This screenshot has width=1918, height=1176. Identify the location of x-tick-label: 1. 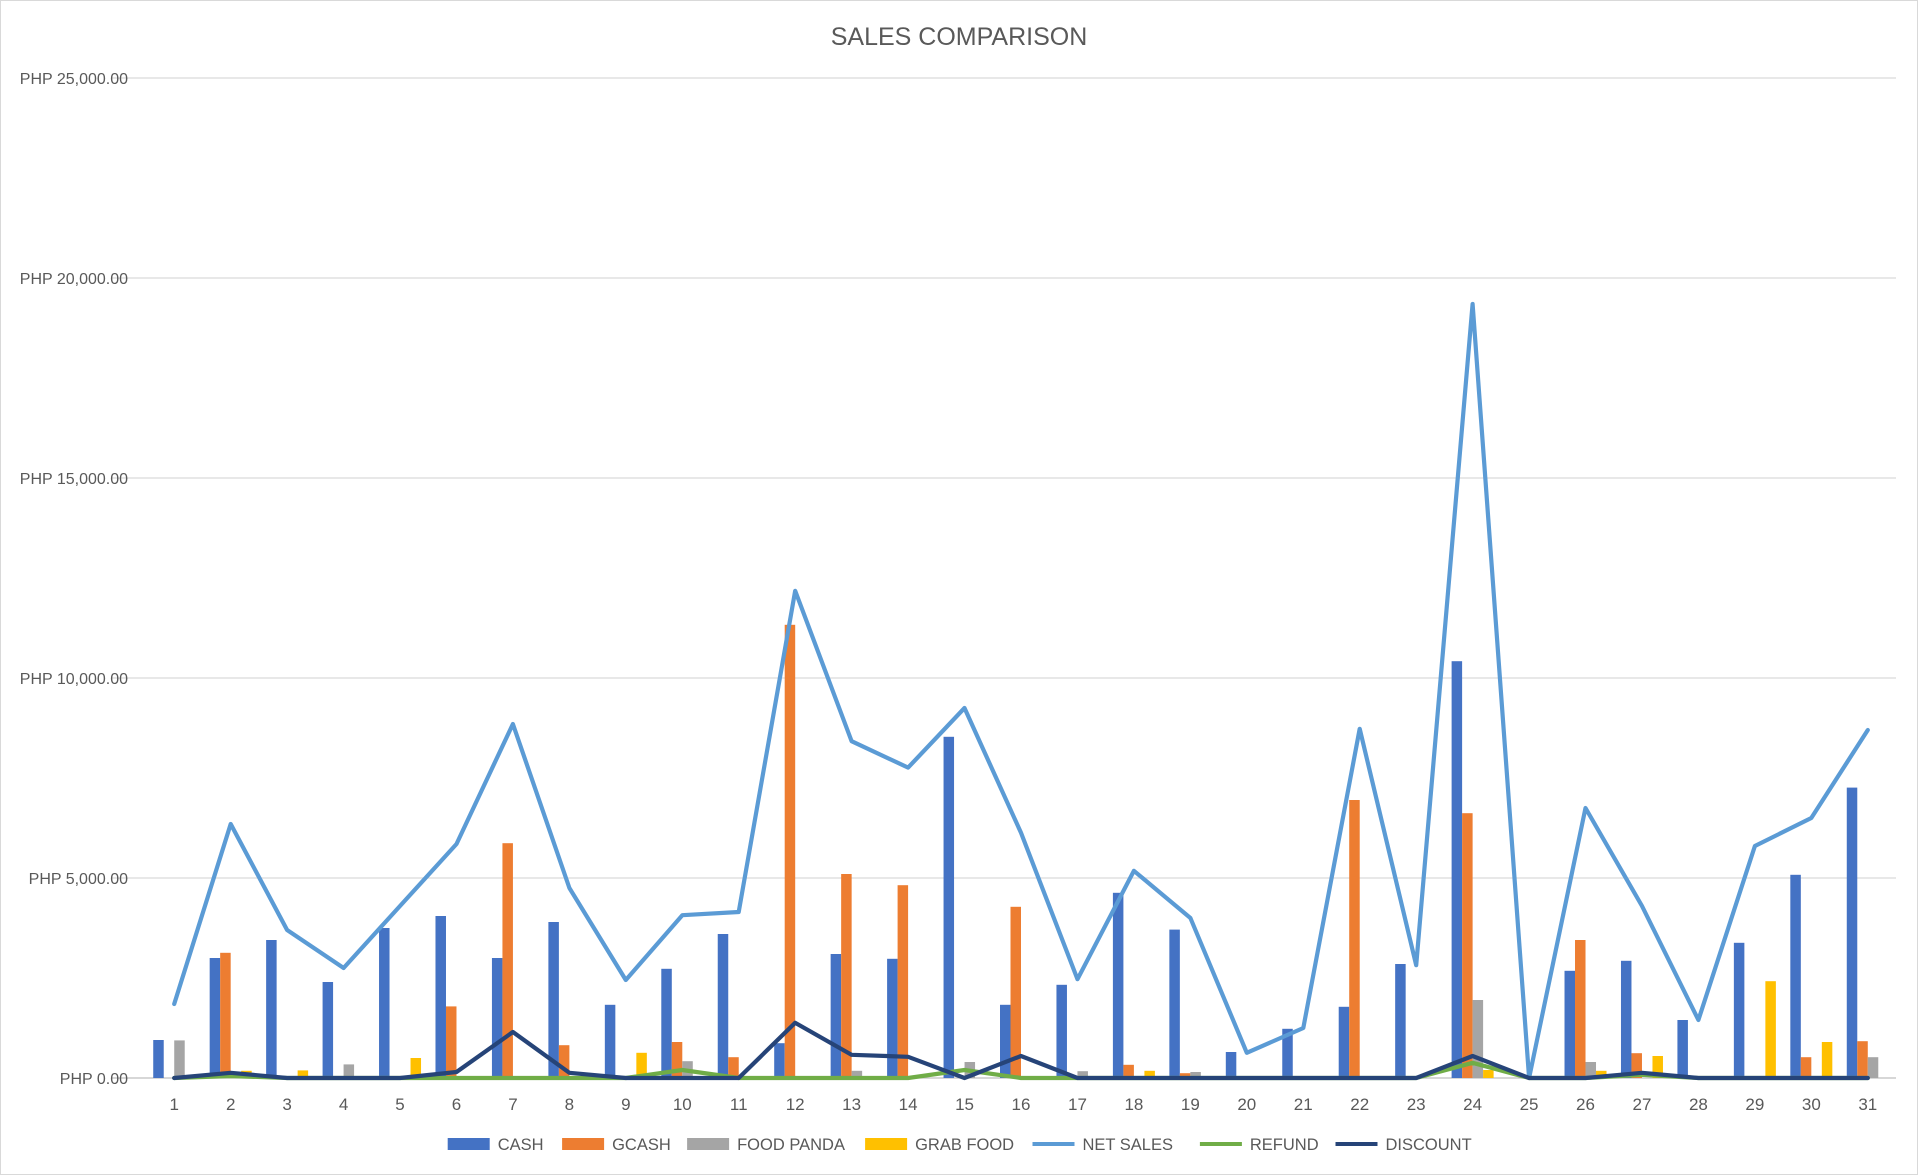
(173, 1104).